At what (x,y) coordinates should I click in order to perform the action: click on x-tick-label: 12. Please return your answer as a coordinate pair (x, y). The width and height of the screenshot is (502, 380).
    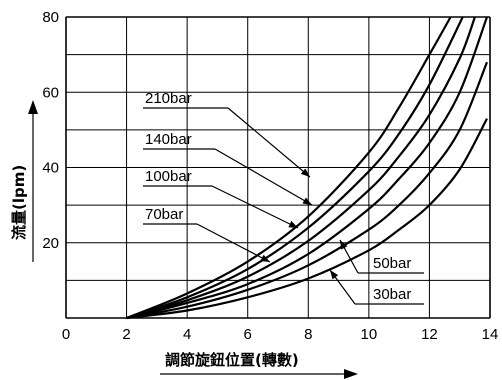
    Looking at the image, I should click on (429, 334).